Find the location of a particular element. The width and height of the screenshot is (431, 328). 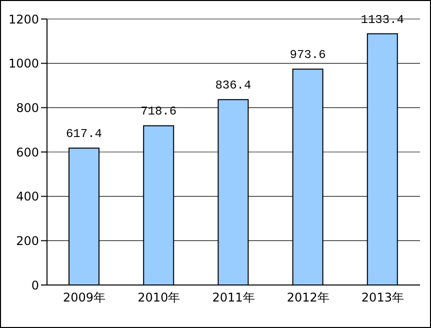

y-tick-label: 800 is located at coordinates (27, 107).